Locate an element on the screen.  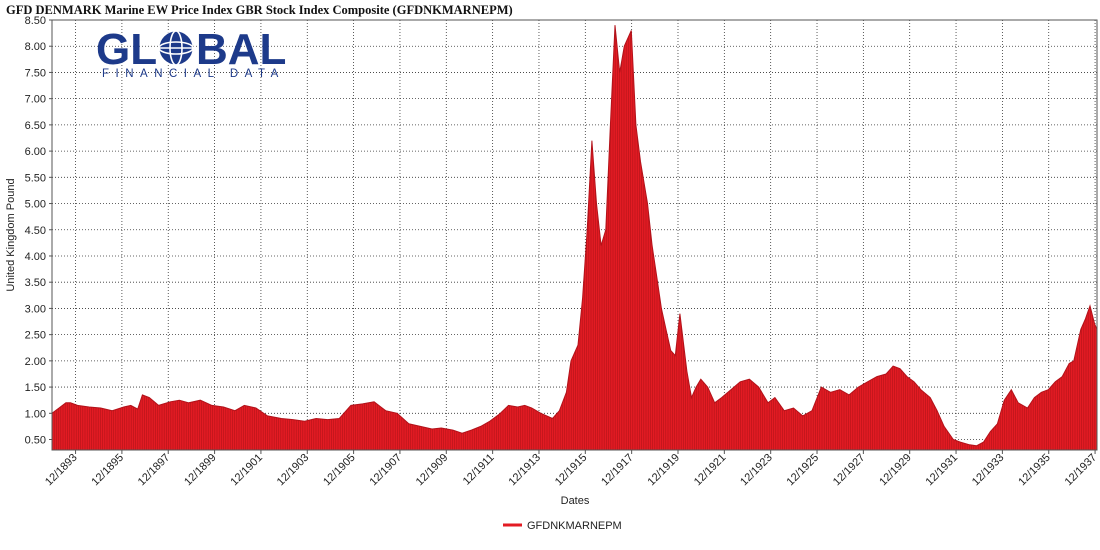
x-tick-label: 12/1917 is located at coordinates (617, 470).